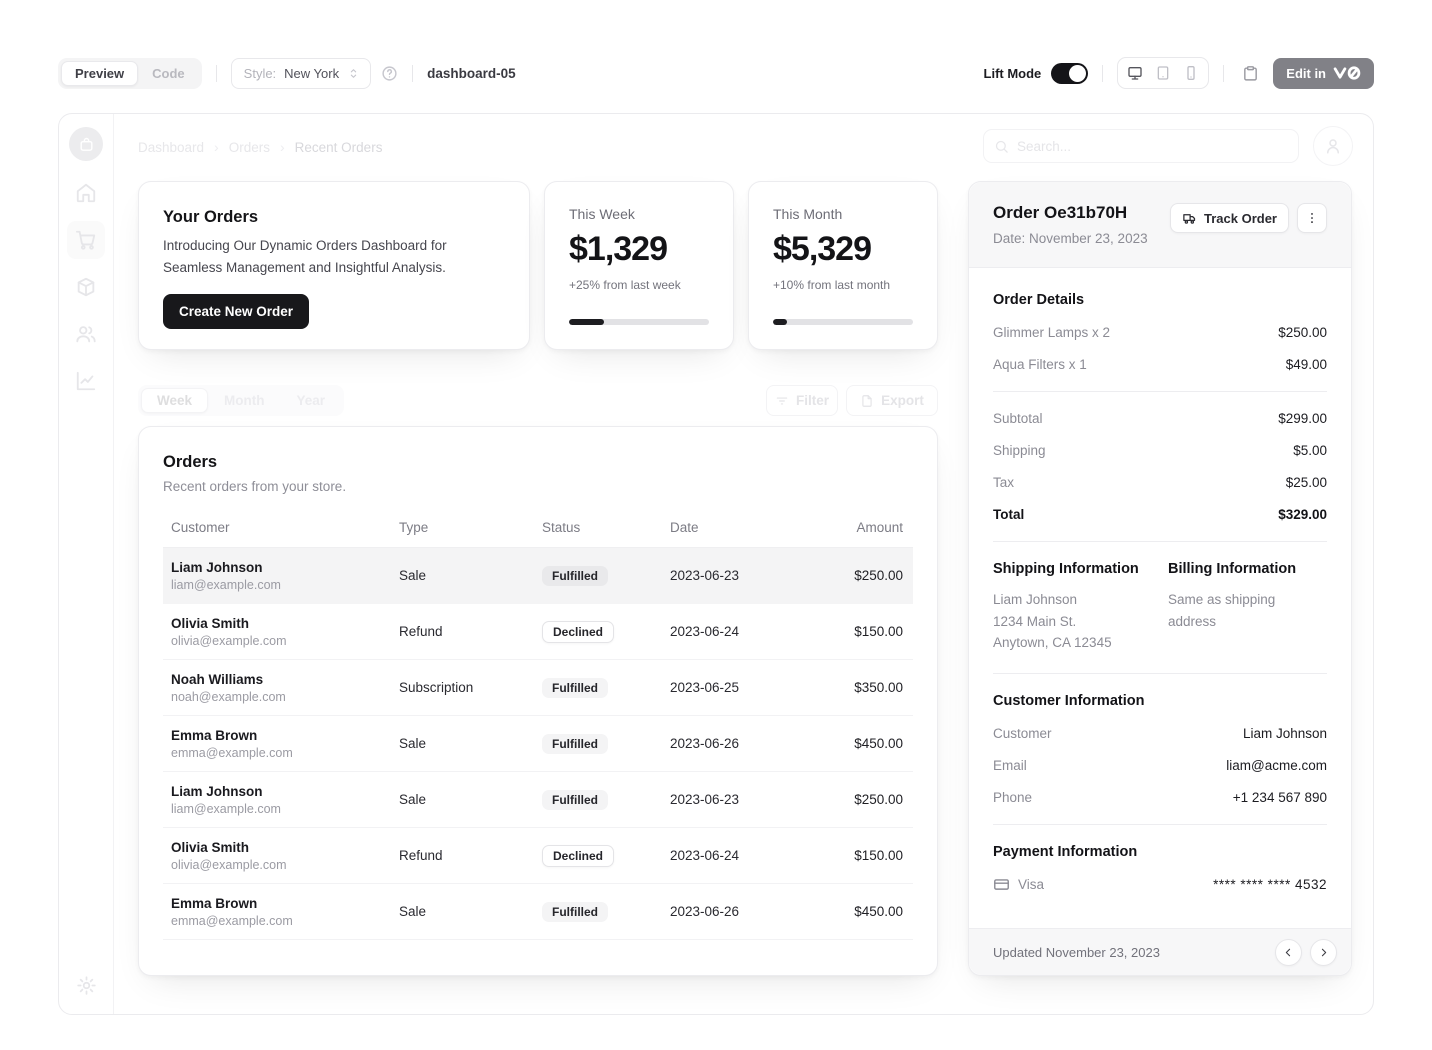 The height and width of the screenshot is (1050, 1432). I want to click on create-new-order-button: Create New Order, so click(236, 311).